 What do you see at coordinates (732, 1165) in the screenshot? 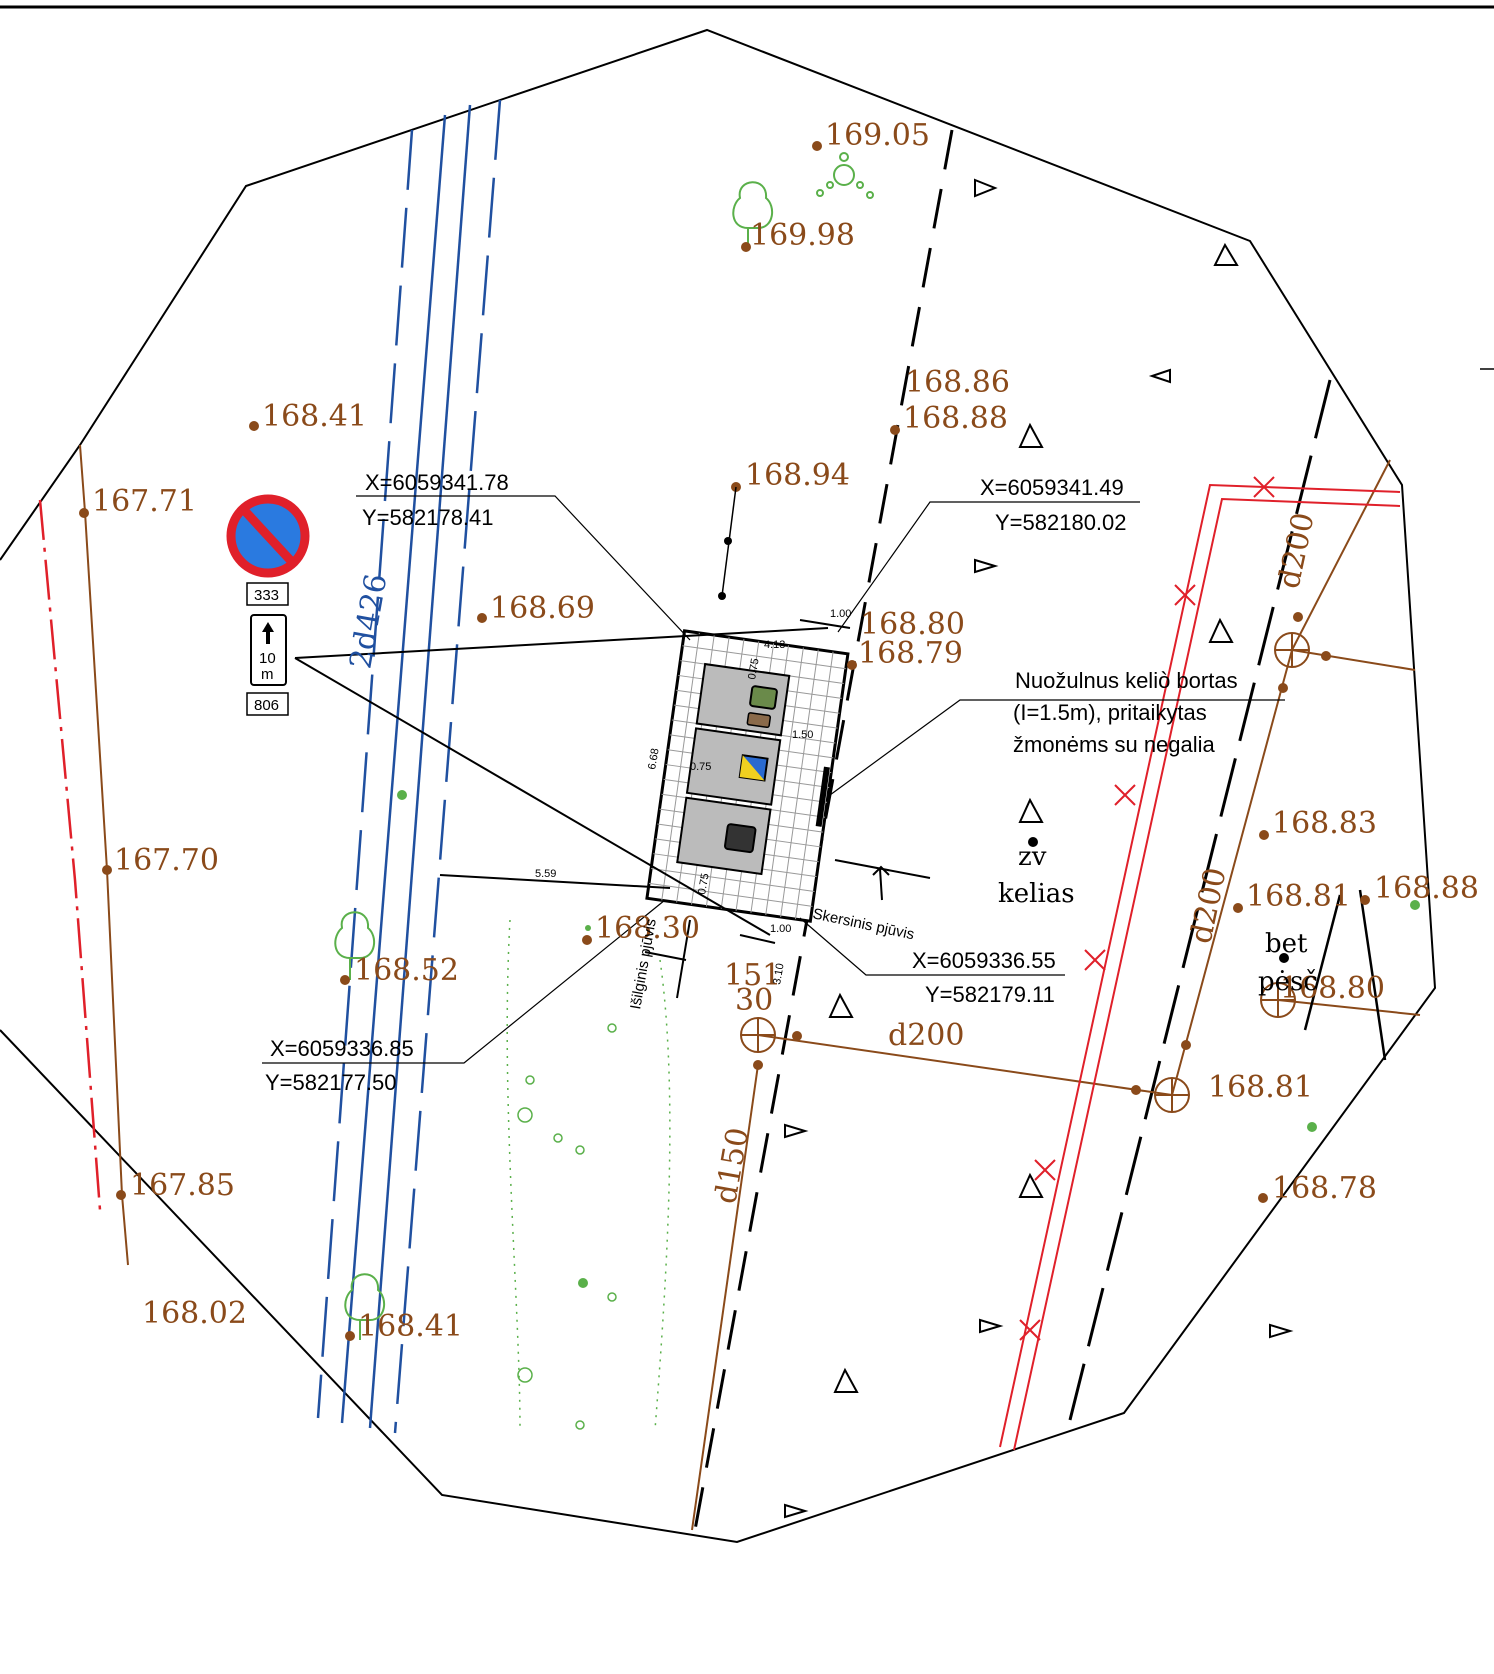
I see `pipe-label-d150: d150` at bounding box center [732, 1165].